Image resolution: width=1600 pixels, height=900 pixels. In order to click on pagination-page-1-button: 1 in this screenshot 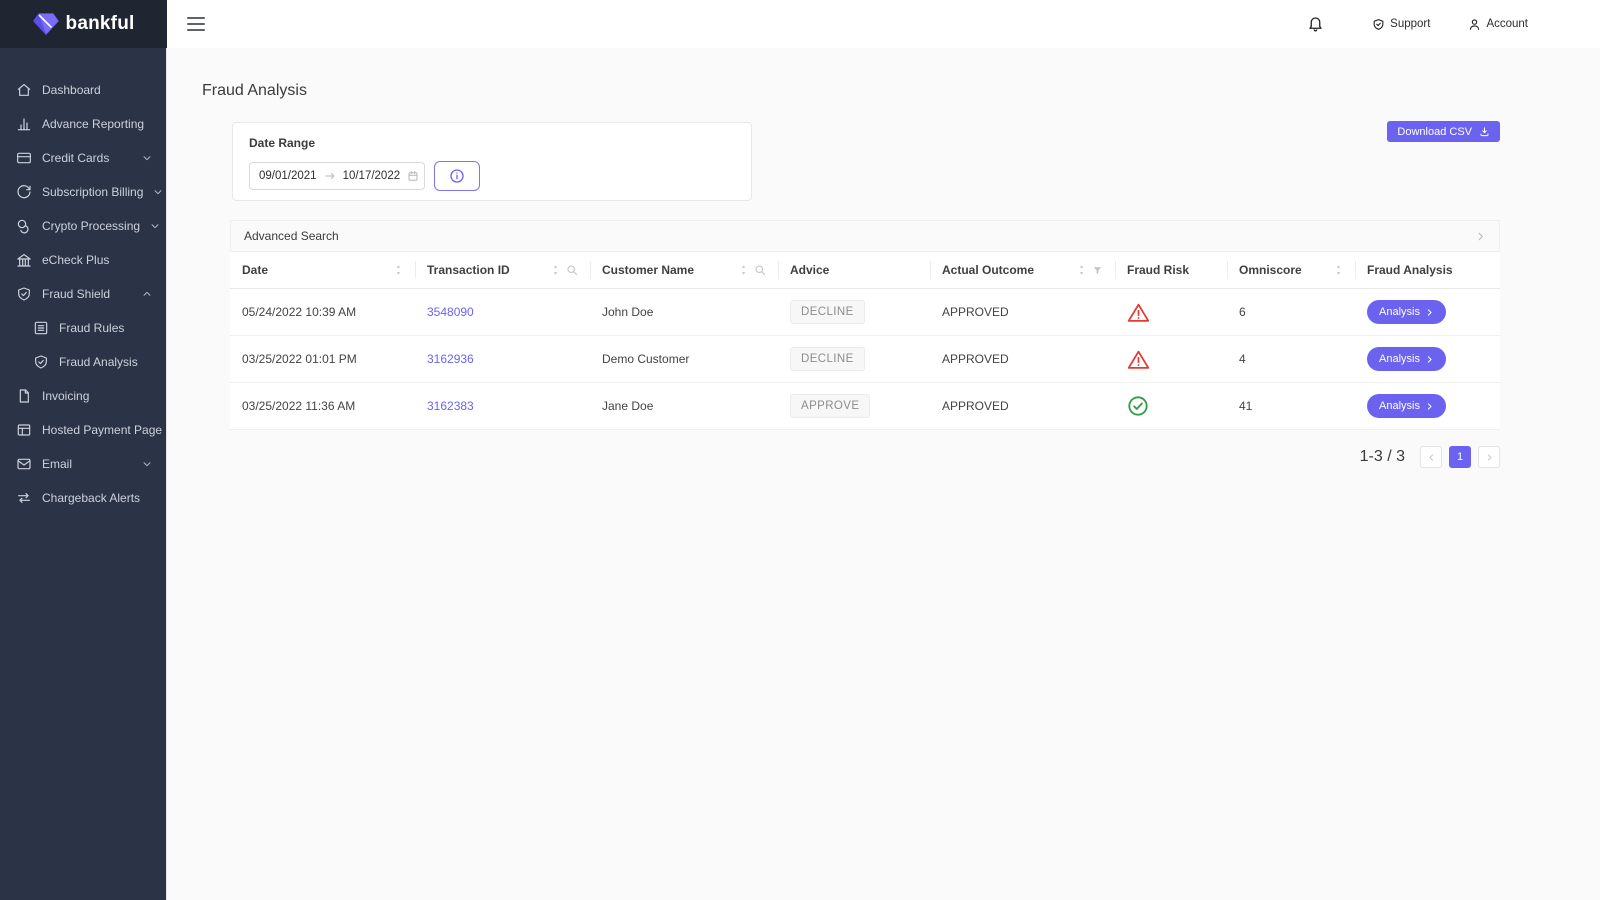, I will do `click(1460, 457)`.